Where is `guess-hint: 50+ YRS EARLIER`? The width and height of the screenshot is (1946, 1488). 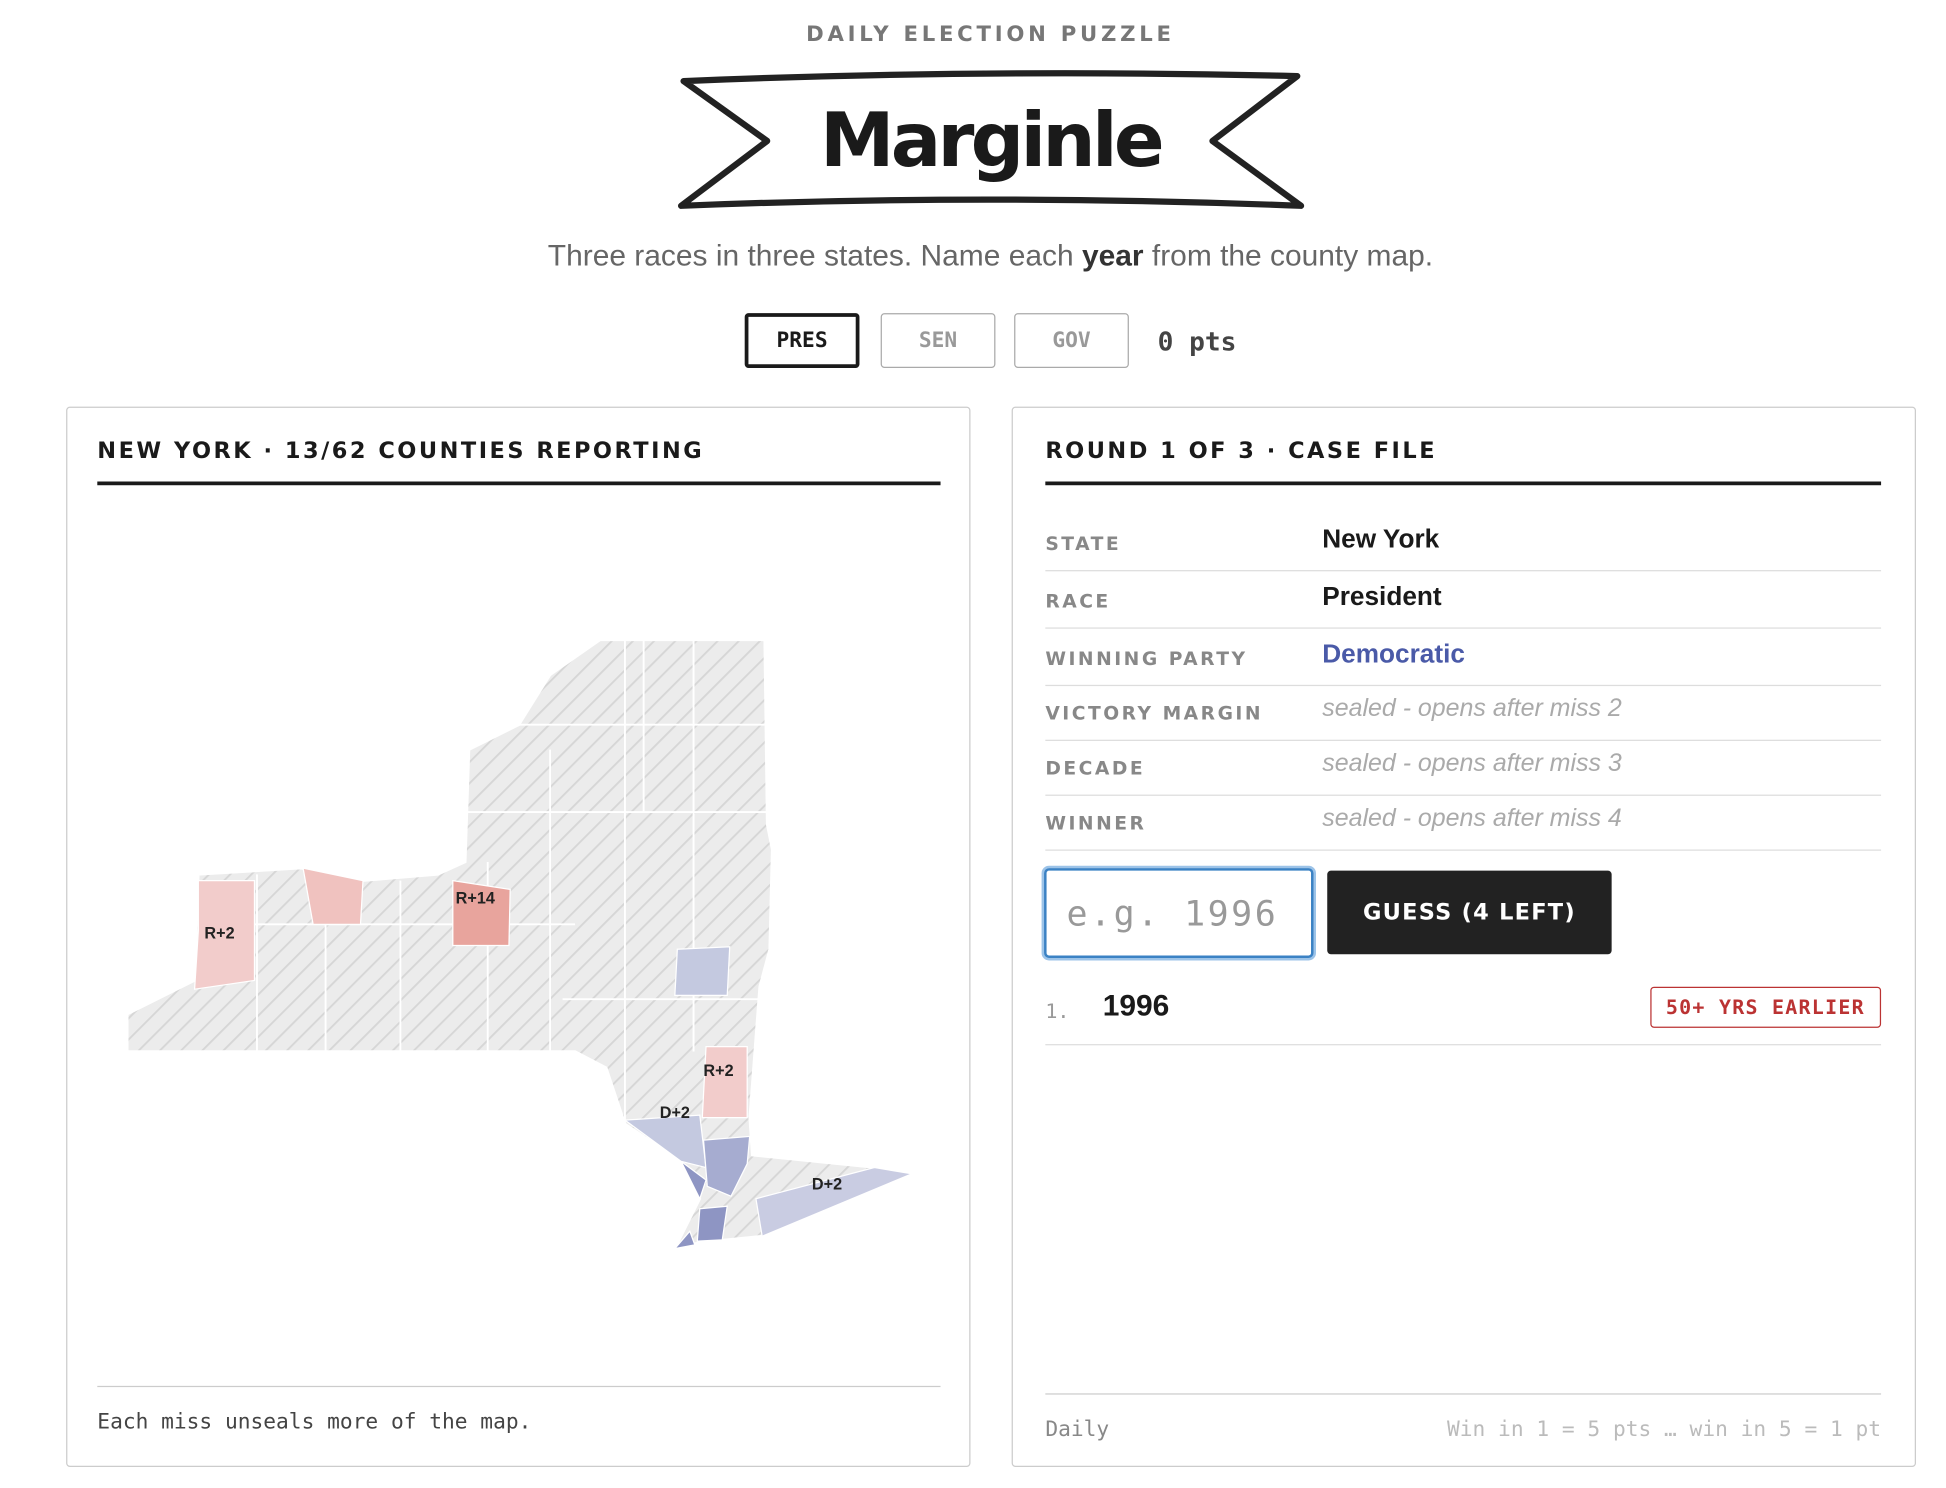
guess-hint: 50+ YRS EARLIER is located at coordinates (1765, 1007).